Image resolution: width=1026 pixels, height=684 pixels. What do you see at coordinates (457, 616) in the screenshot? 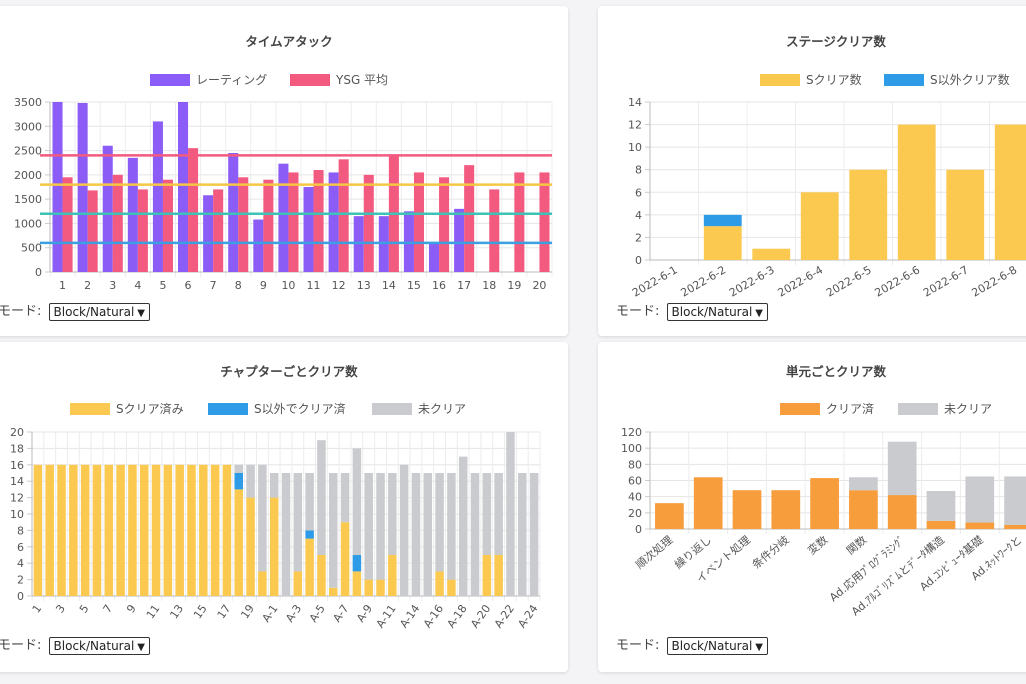
I see `x-tick-label: A-18` at bounding box center [457, 616].